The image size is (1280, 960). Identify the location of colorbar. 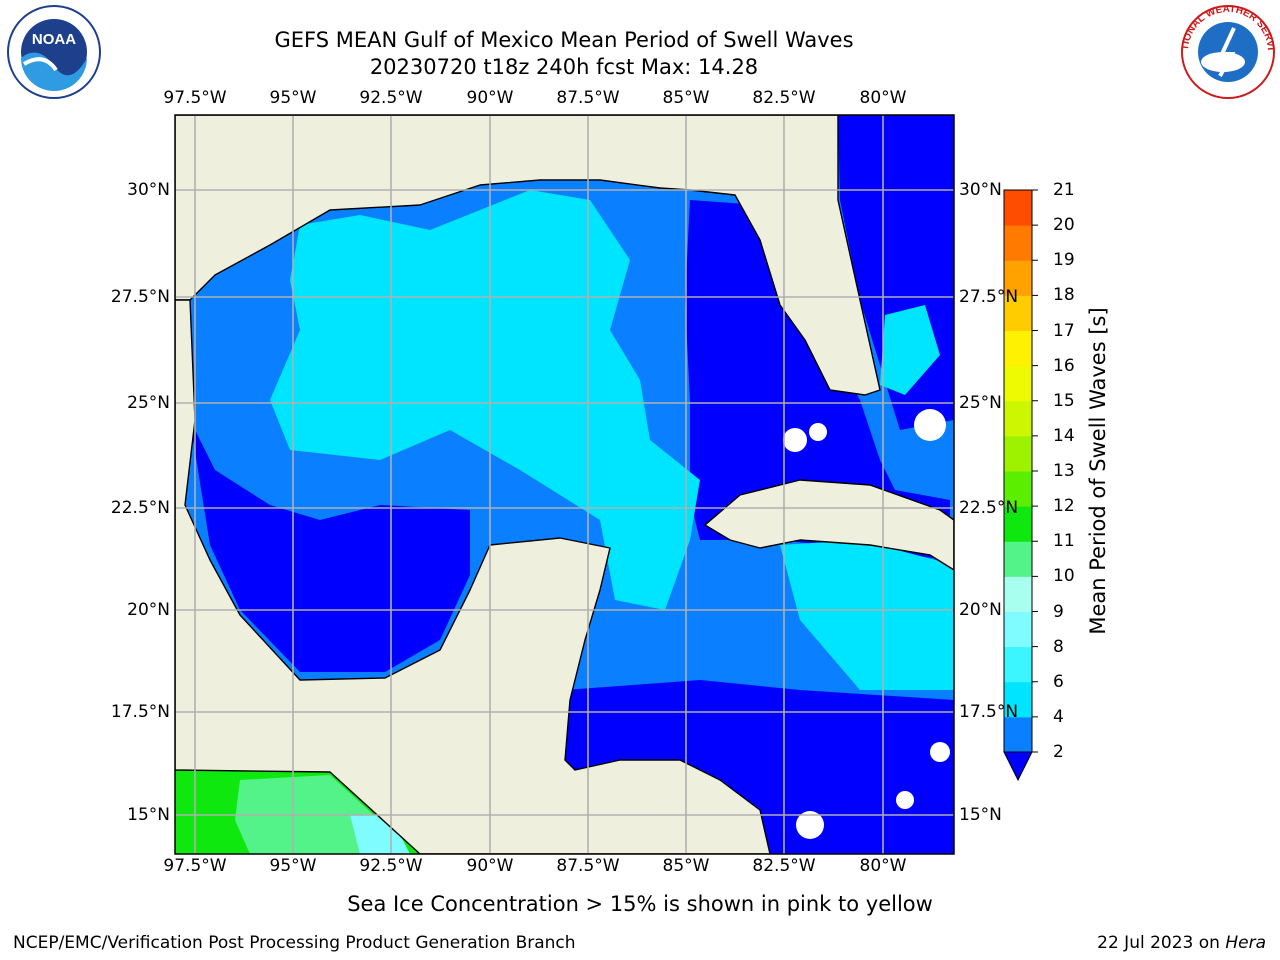
(1020, 485).